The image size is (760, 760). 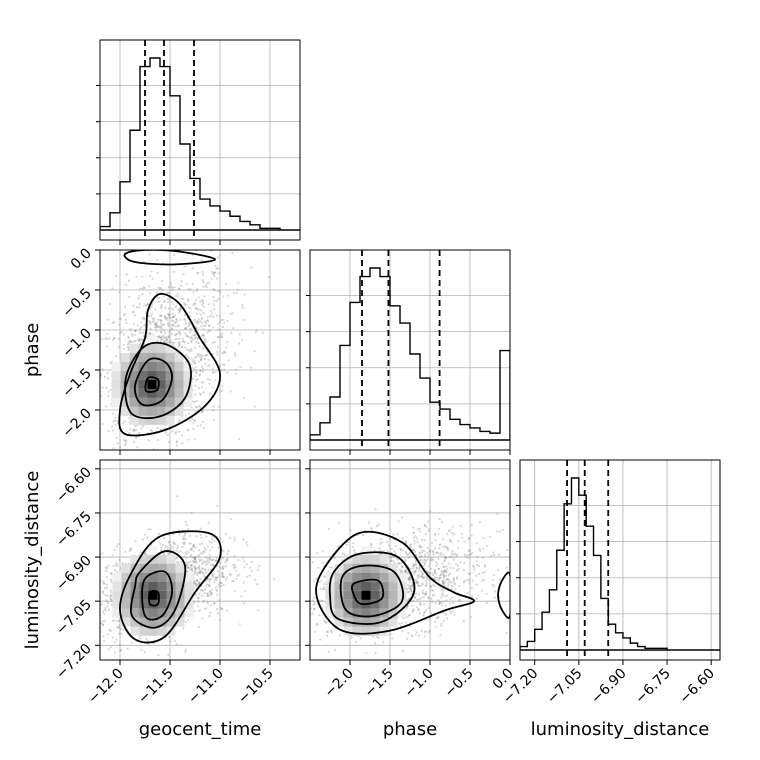 What do you see at coordinates (697, 687) in the screenshot?
I see `xtick-label-hist-luminosity_distance-4: −6.60` at bounding box center [697, 687].